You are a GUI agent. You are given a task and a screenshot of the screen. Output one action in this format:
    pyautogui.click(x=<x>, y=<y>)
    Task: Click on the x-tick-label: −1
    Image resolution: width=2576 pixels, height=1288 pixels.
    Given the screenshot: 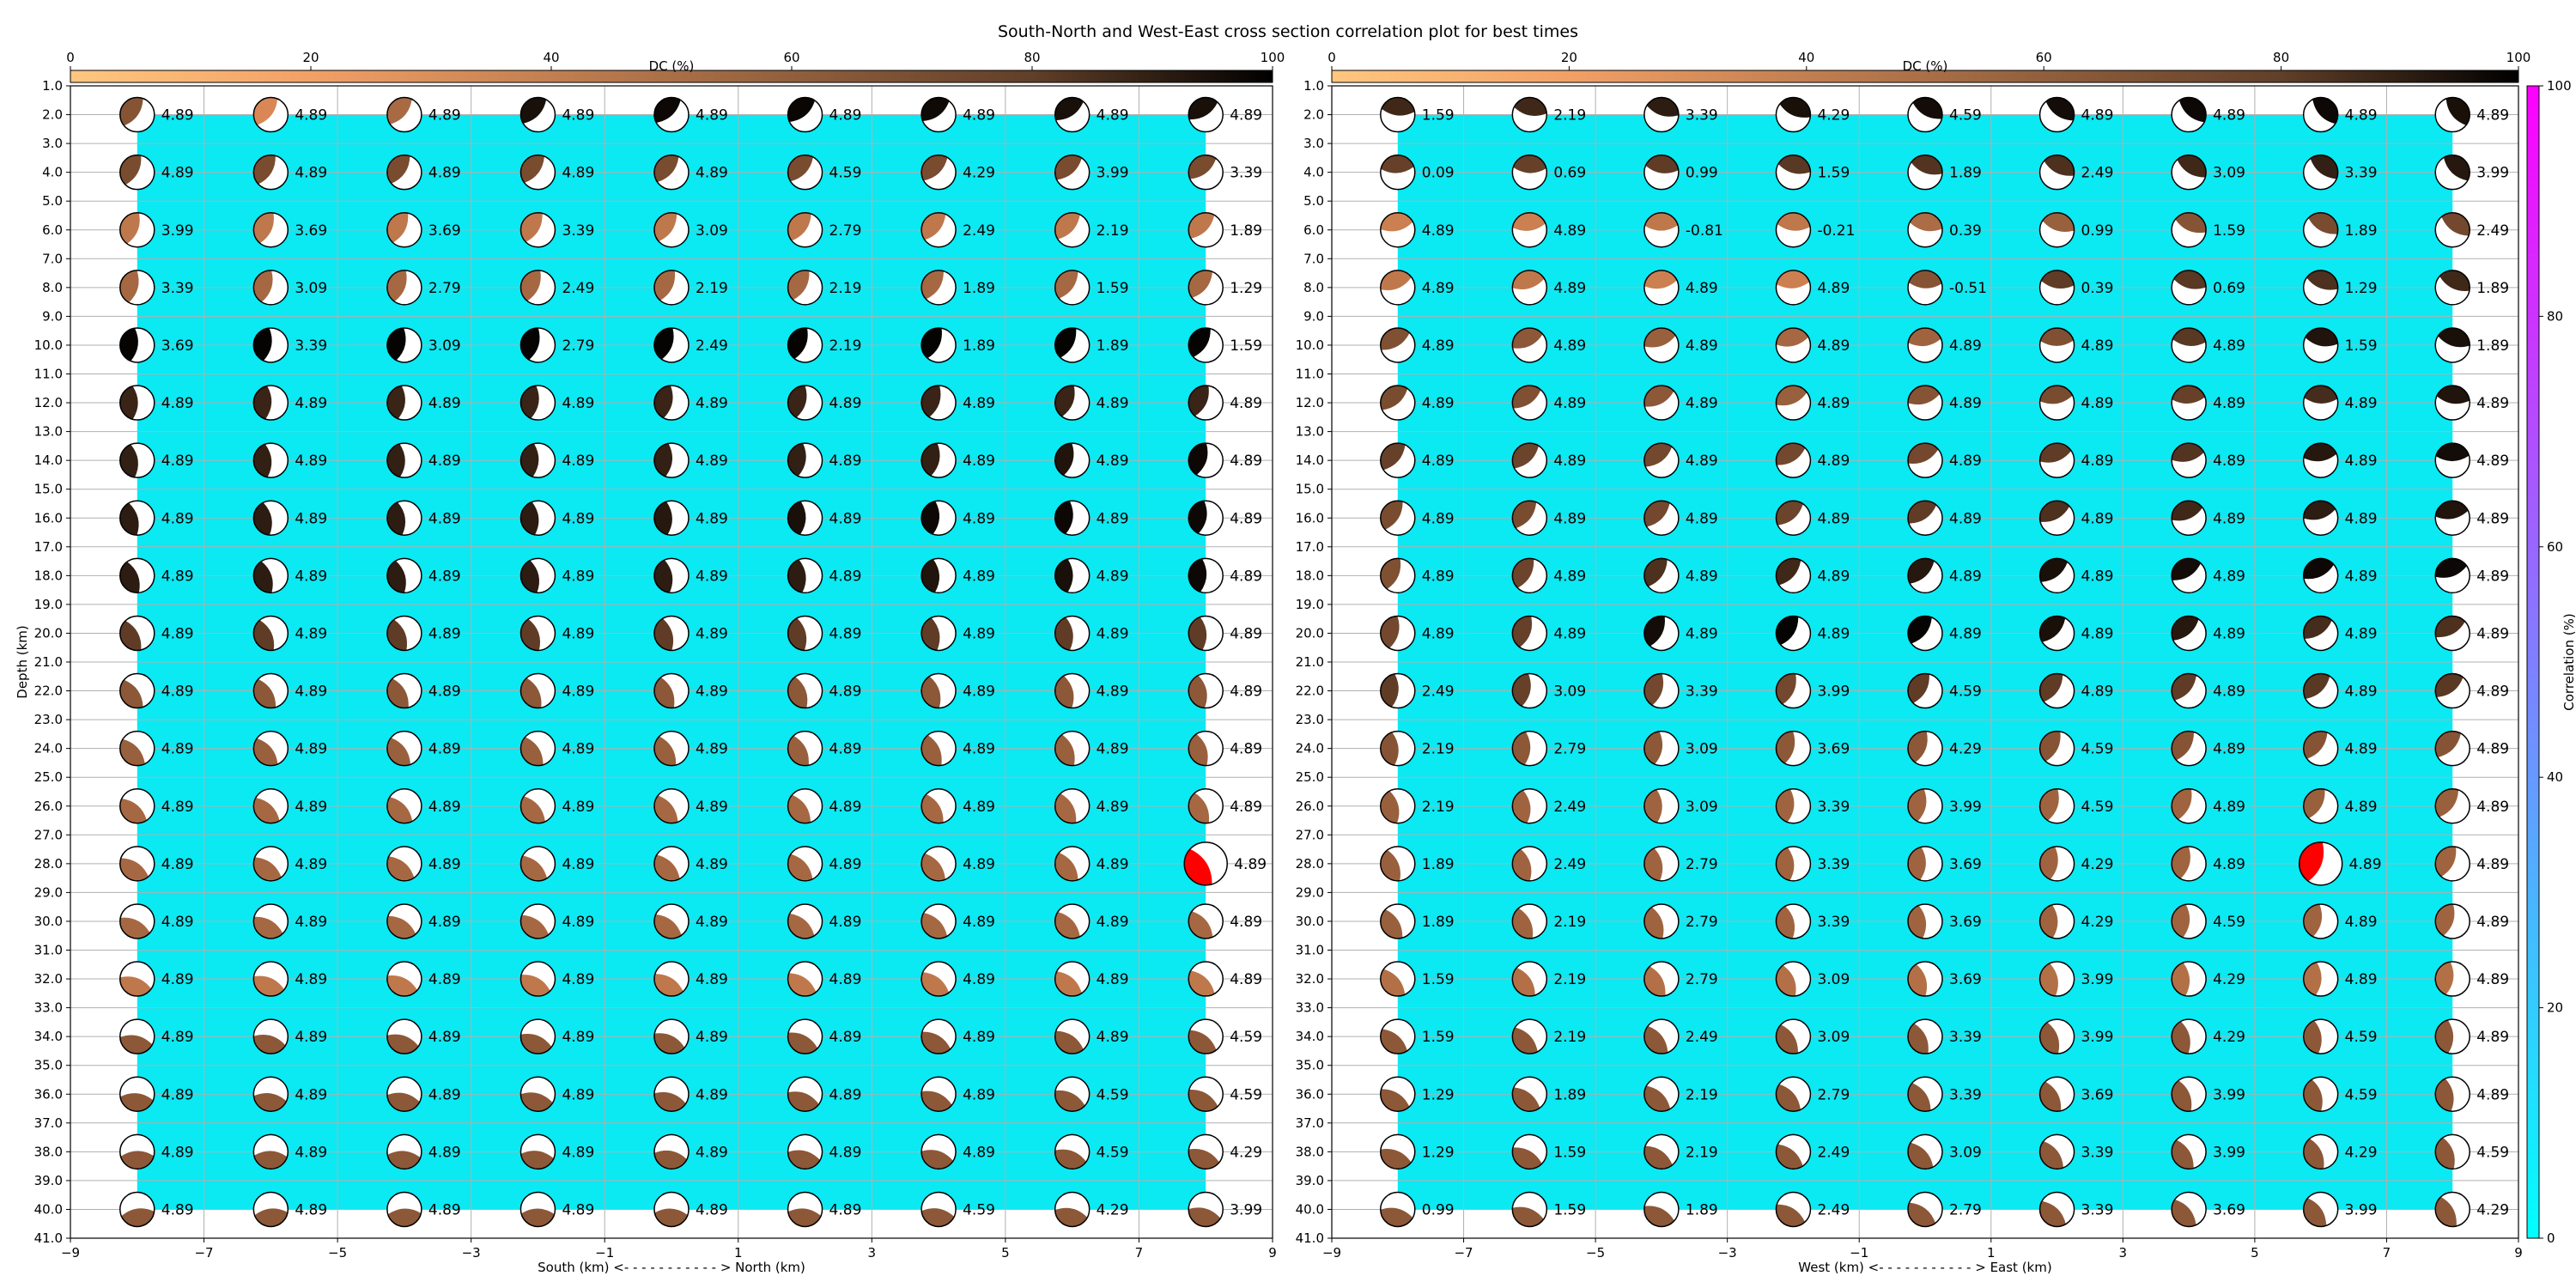 What is the action you would take?
    pyautogui.click(x=605, y=1253)
    